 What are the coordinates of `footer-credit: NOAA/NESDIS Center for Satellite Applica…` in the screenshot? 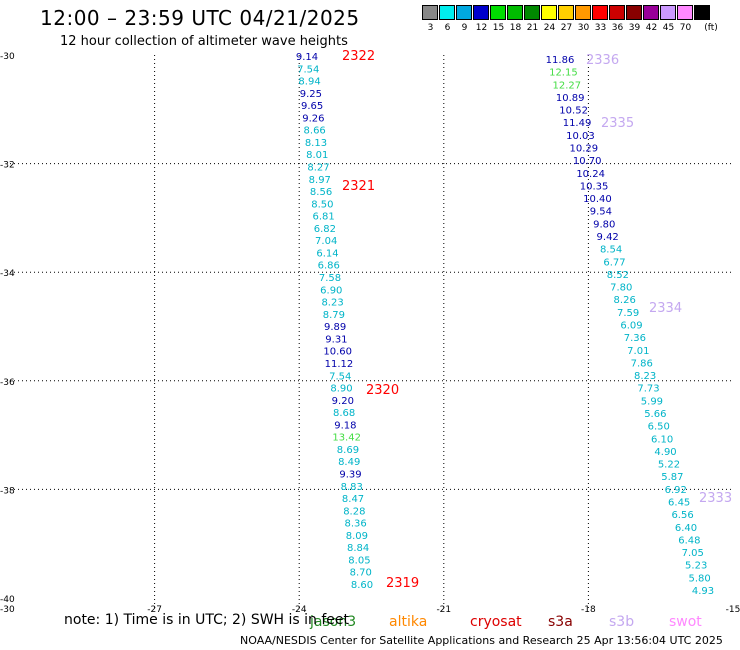 It's located at (481, 640).